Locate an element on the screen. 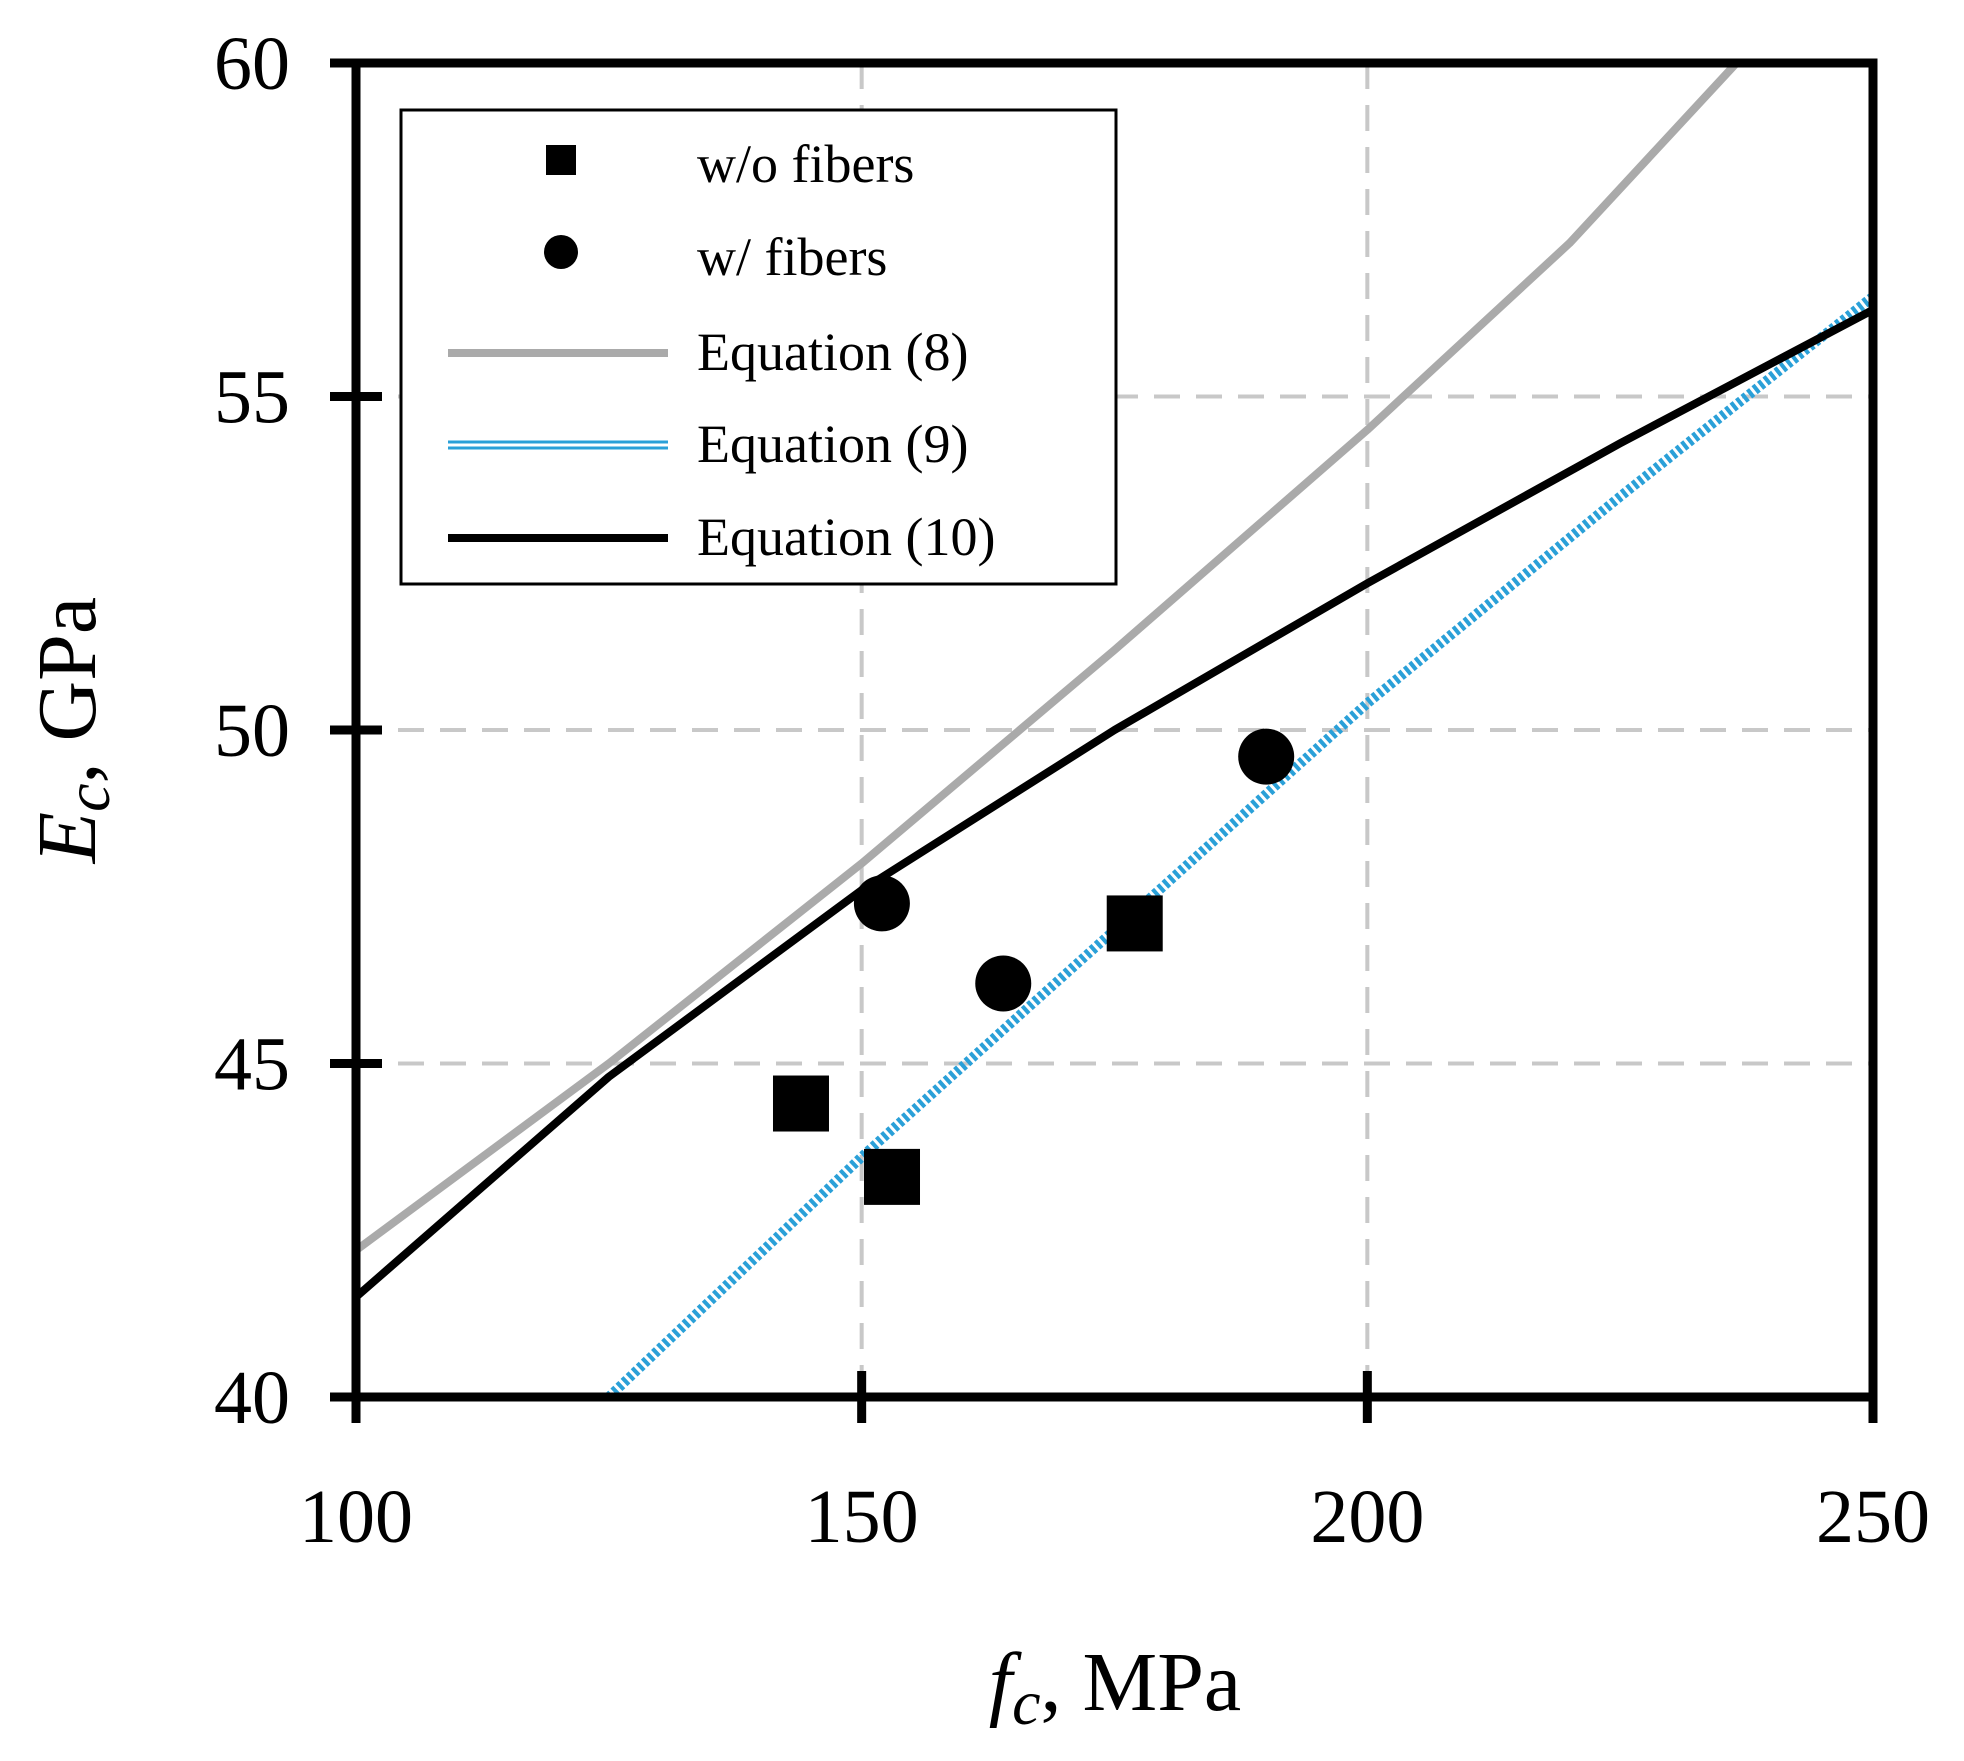 The width and height of the screenshot is (1964, 1761). y-axis-subscript: c is located at coordinates (87, 797).